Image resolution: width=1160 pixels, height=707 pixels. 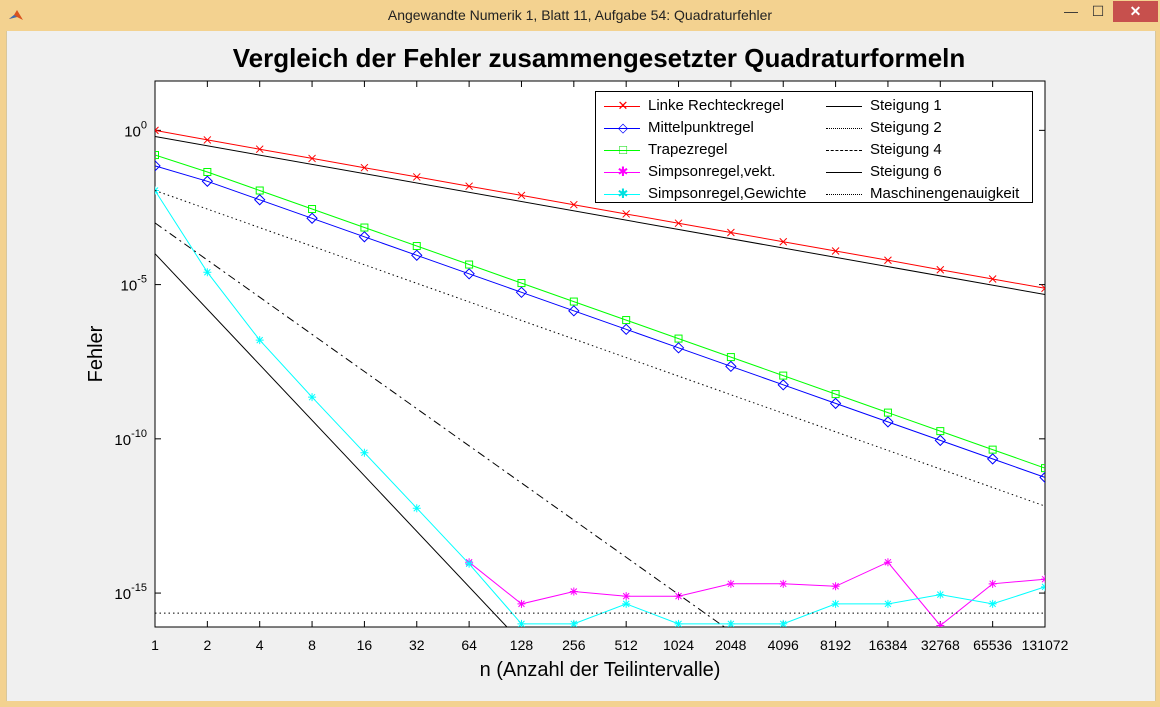 I want to click on x-tick-label: 256, so click(x=574, y=645).